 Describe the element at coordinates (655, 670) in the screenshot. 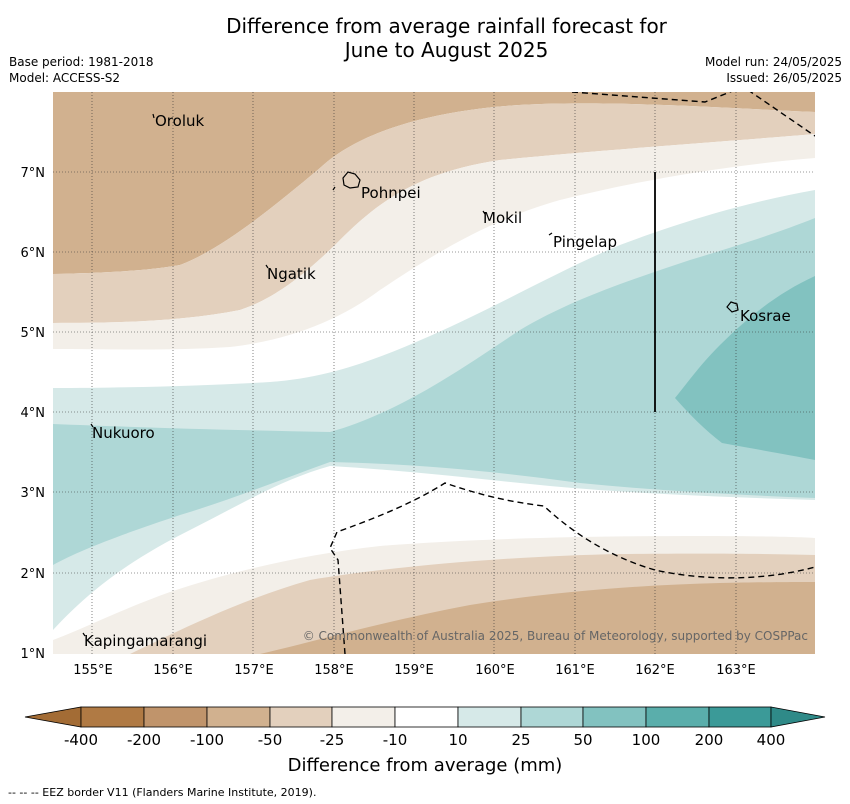

I see `lon-label: 162°E` at that location.